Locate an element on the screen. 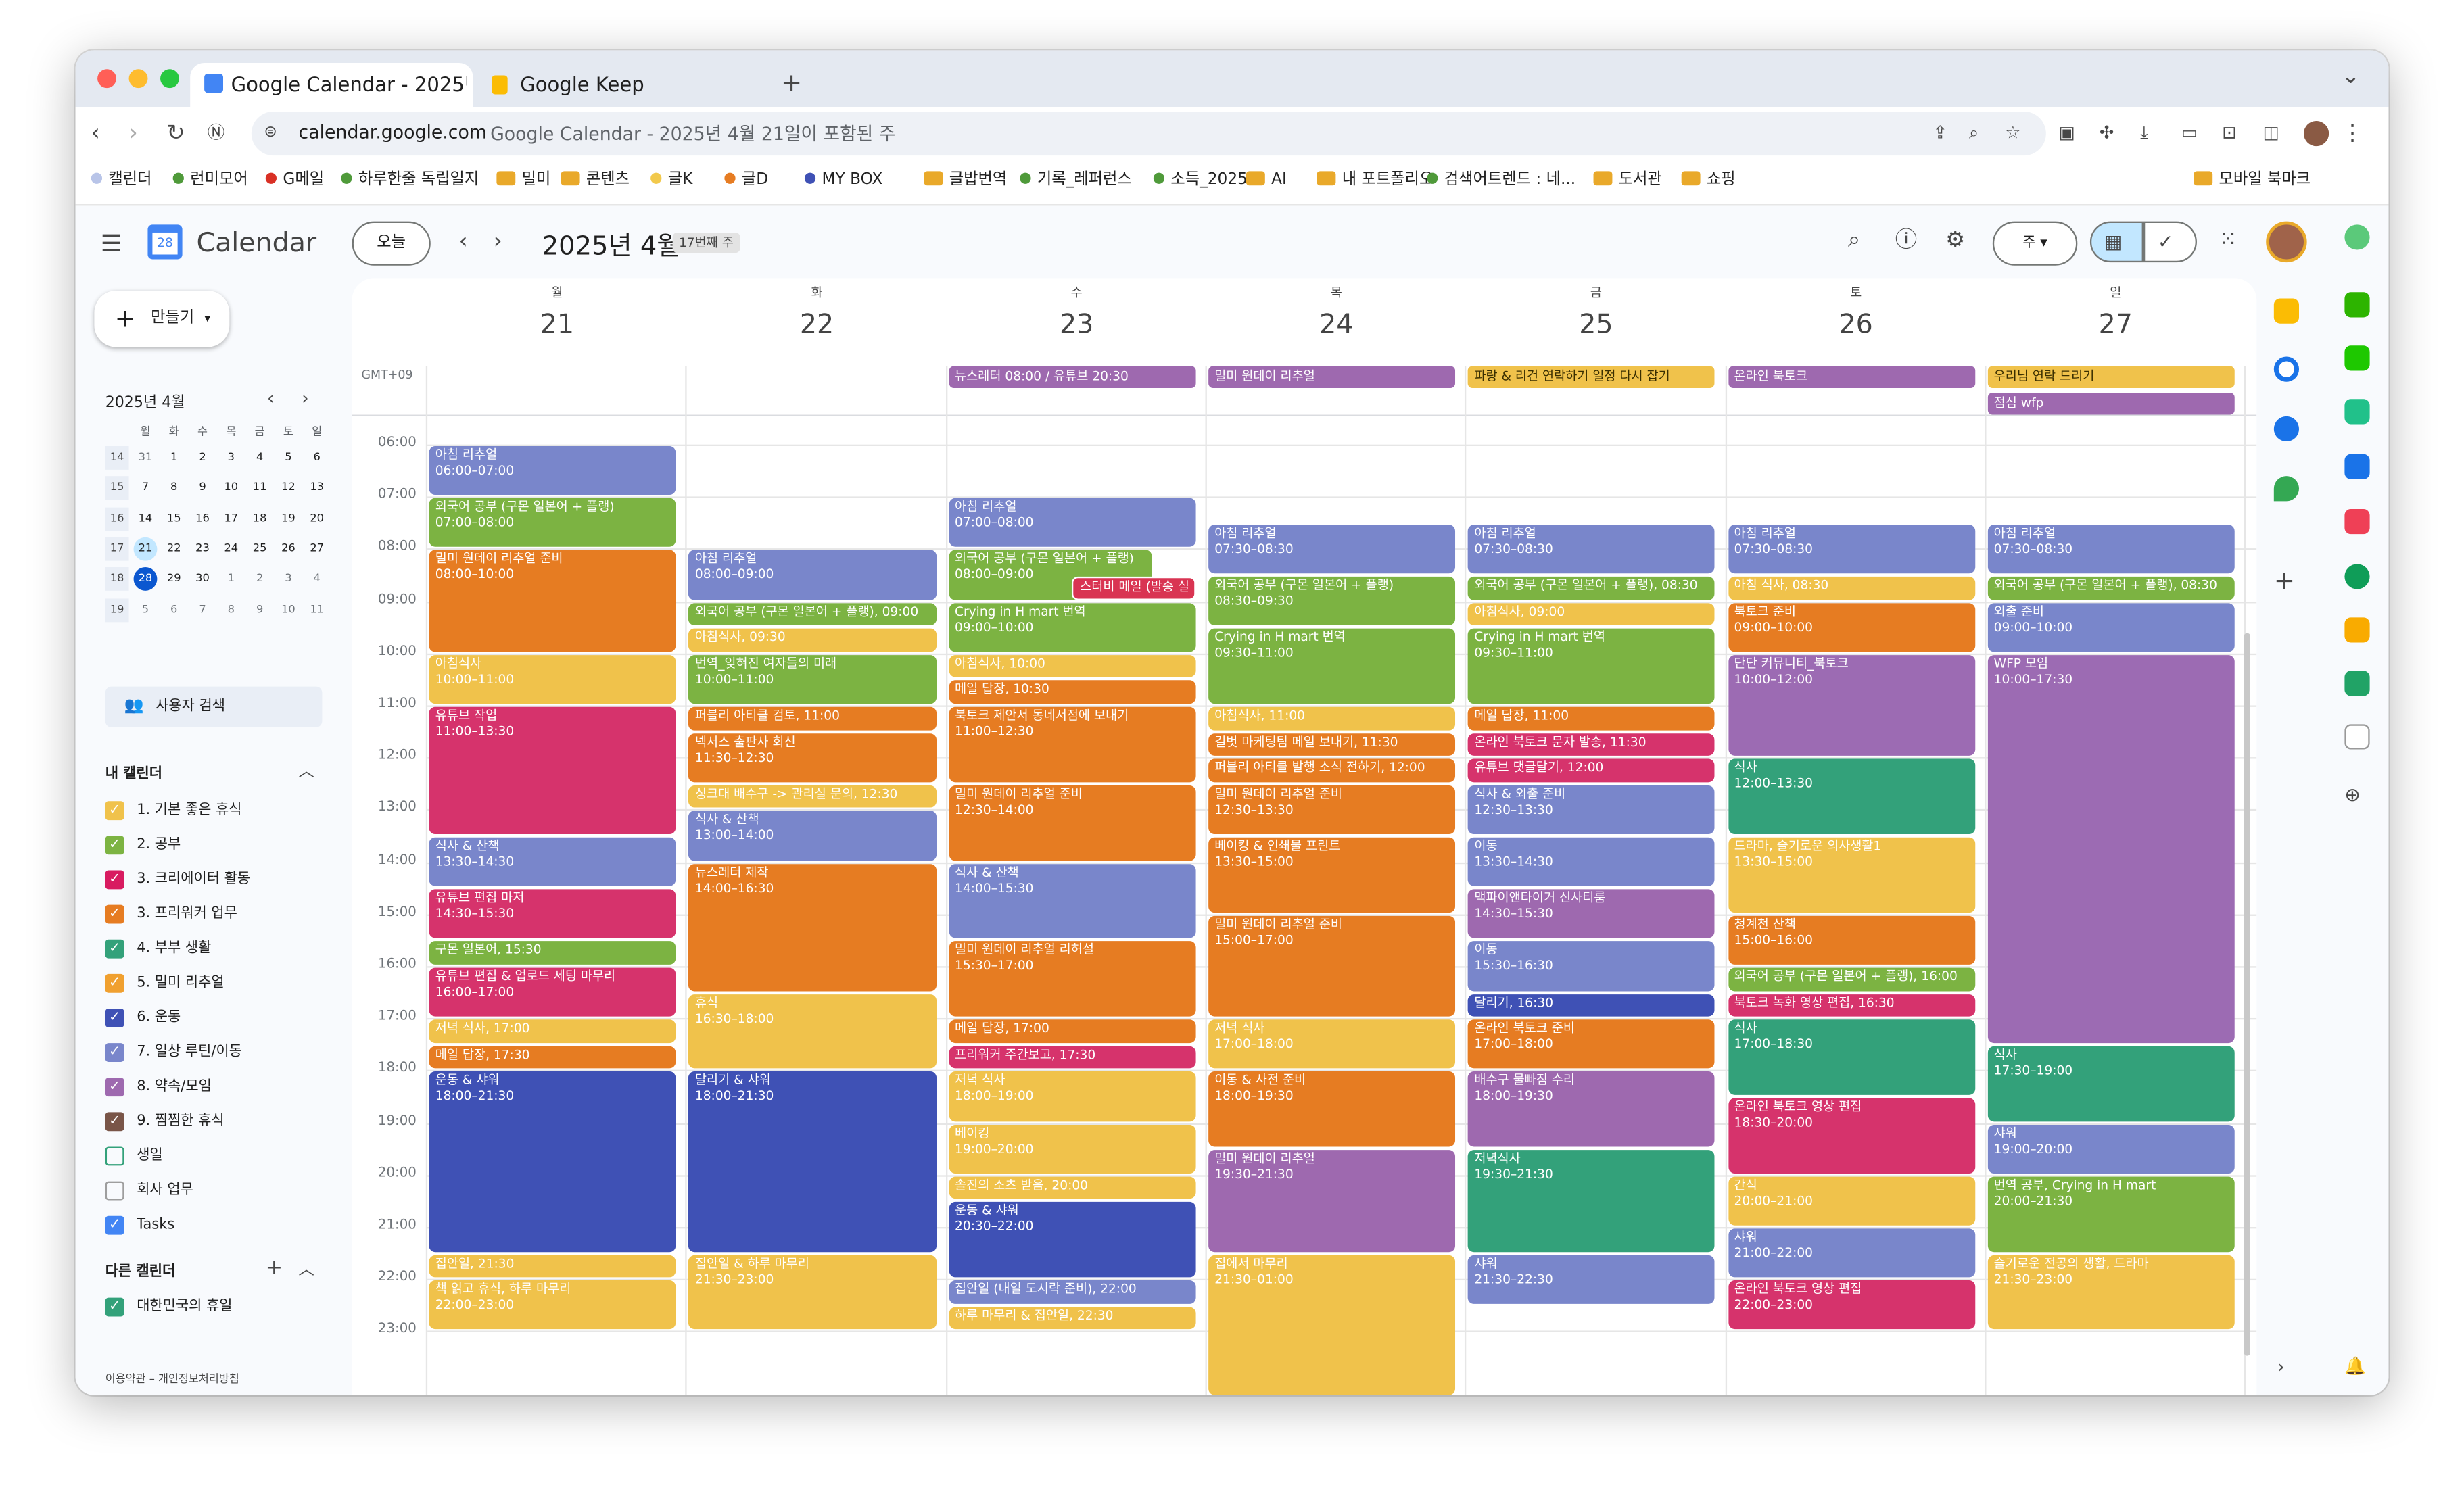 This screenshot has height=1500, width=2464. store-icon is located at coordinates (2357, 683).